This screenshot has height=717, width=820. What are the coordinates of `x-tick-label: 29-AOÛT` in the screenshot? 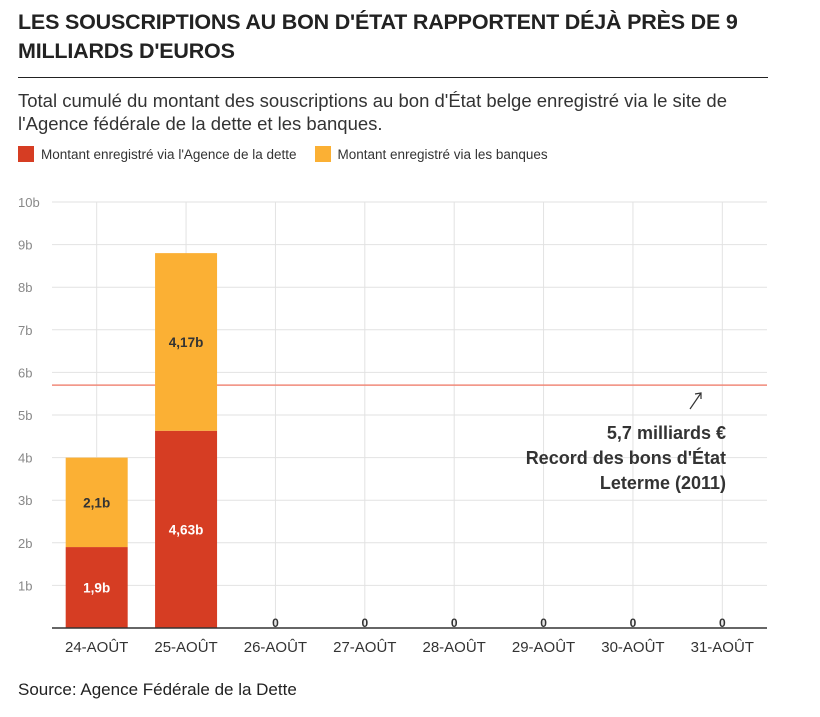 It's located at (543, 647).